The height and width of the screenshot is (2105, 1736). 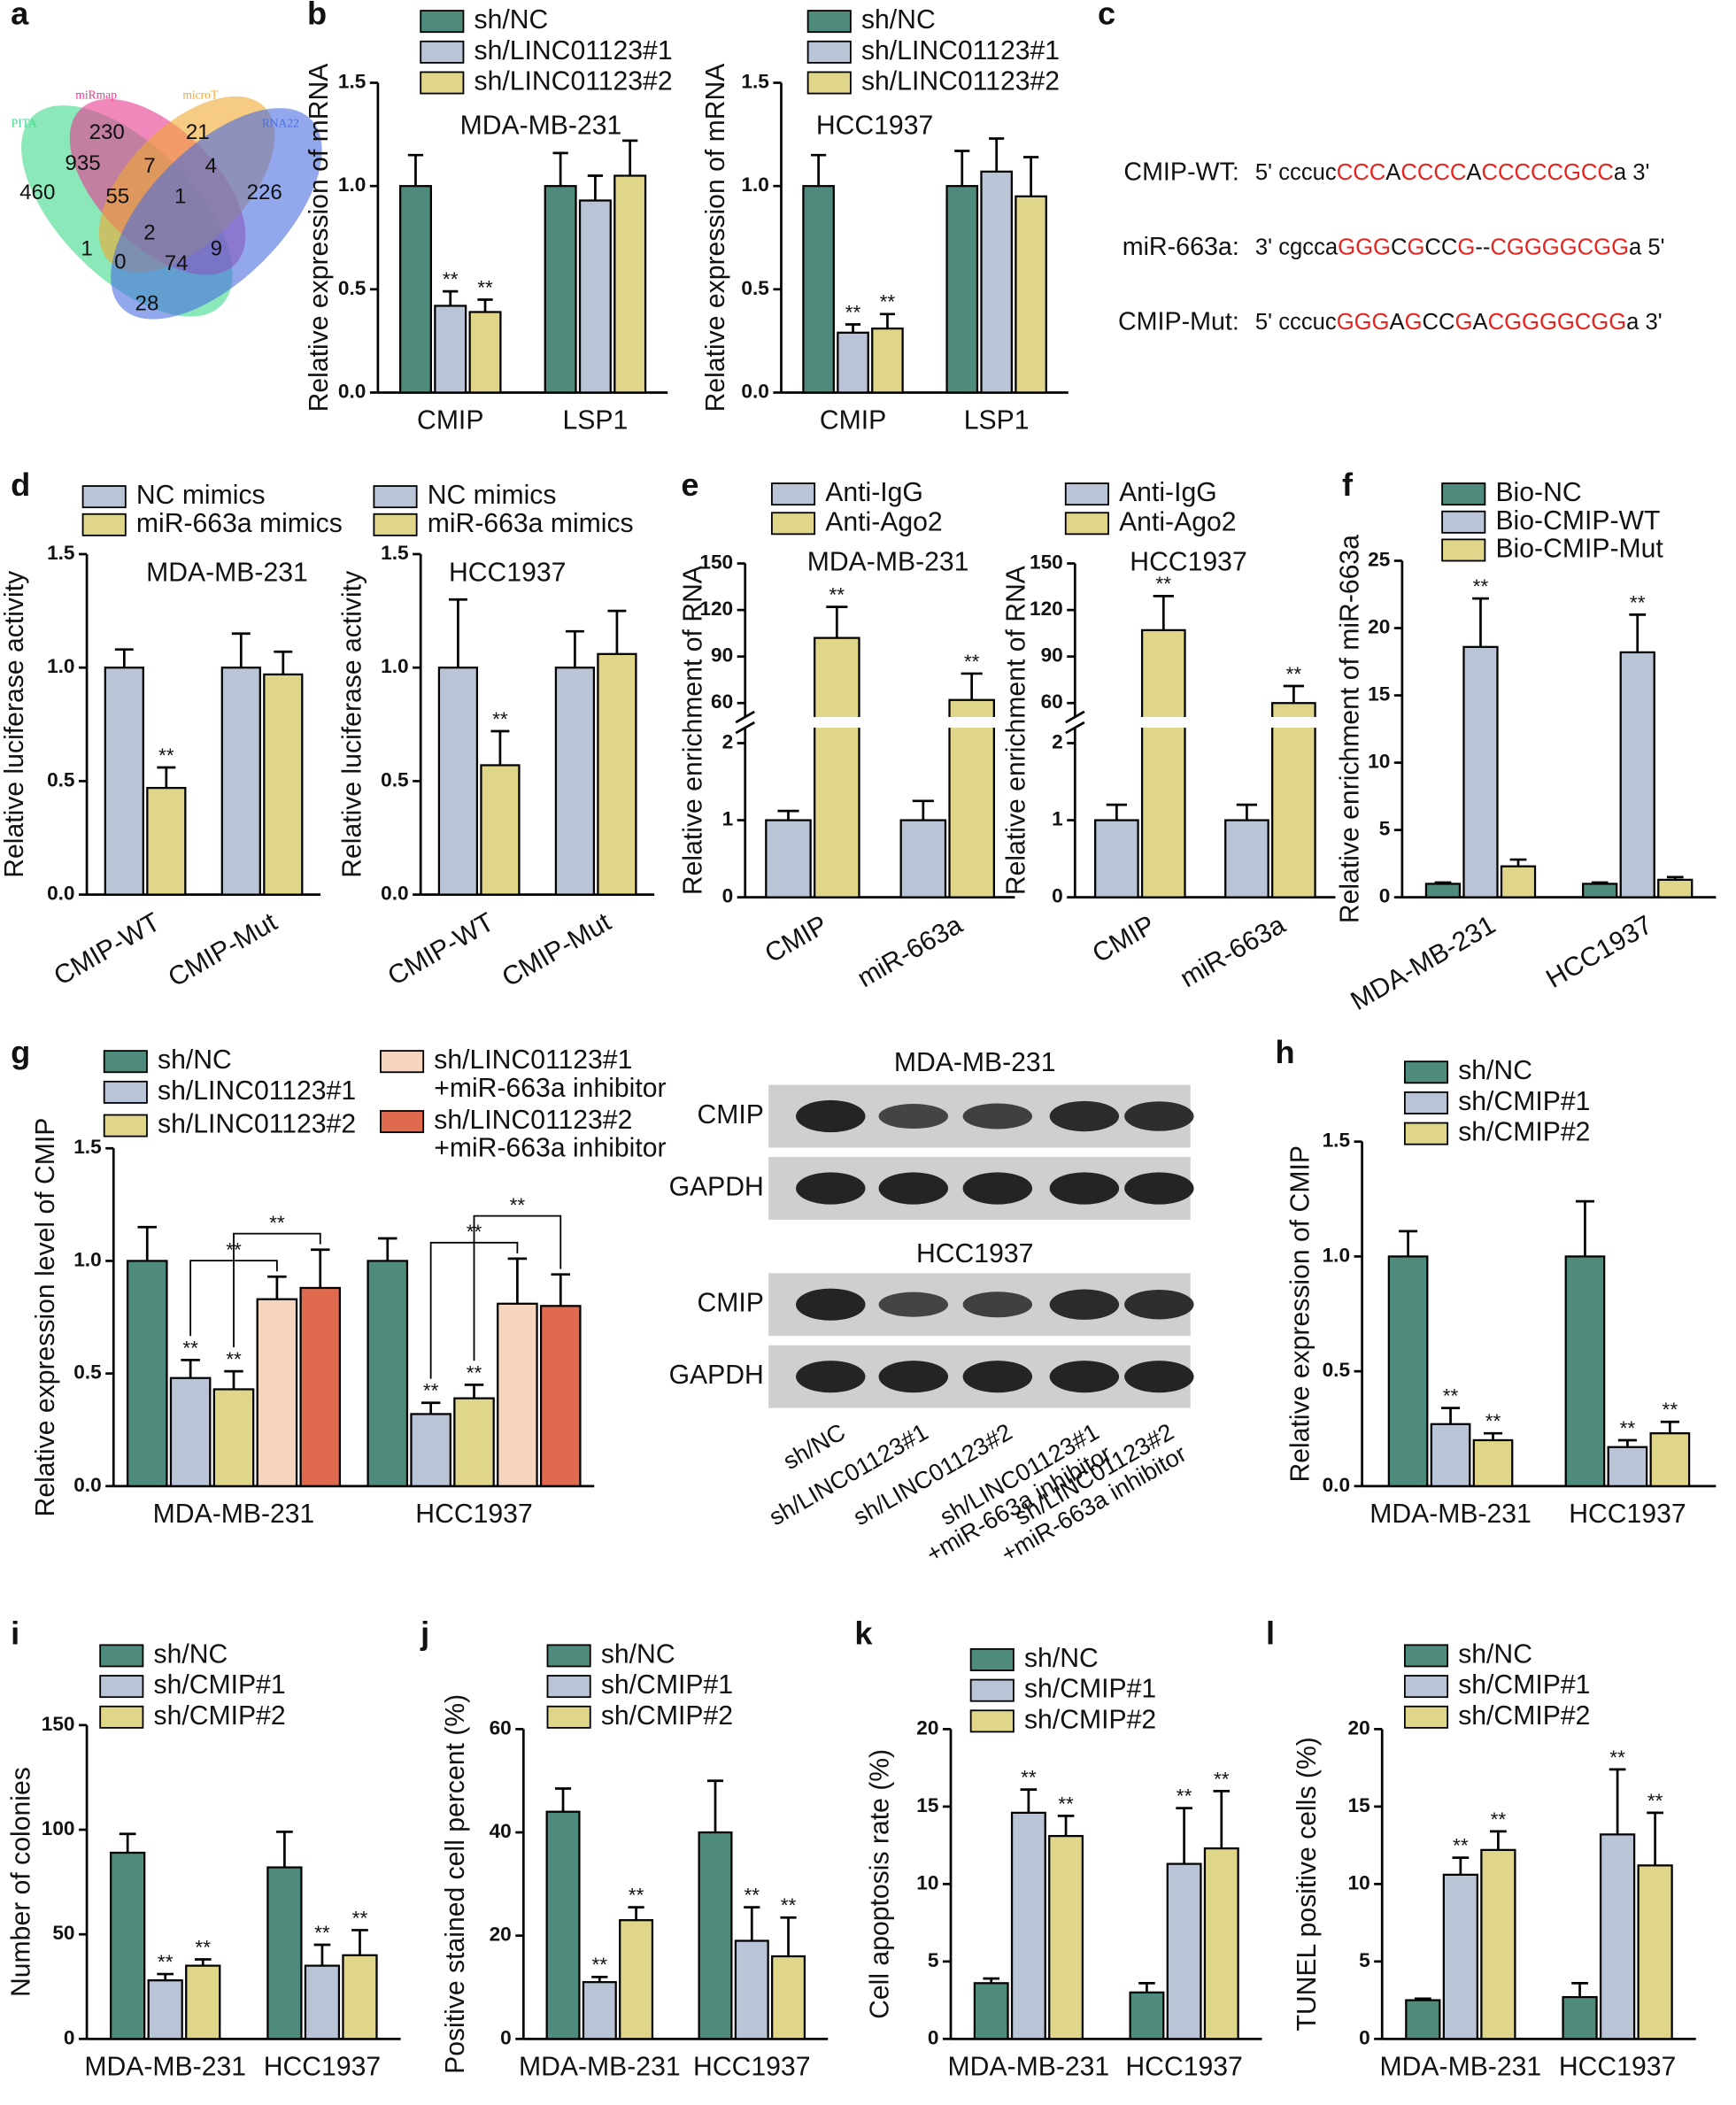 What do you see at coordinates (1645, 323) in the screenshot?
I see `sequence-segment: a 3'` at bounding box center [1645, 323].